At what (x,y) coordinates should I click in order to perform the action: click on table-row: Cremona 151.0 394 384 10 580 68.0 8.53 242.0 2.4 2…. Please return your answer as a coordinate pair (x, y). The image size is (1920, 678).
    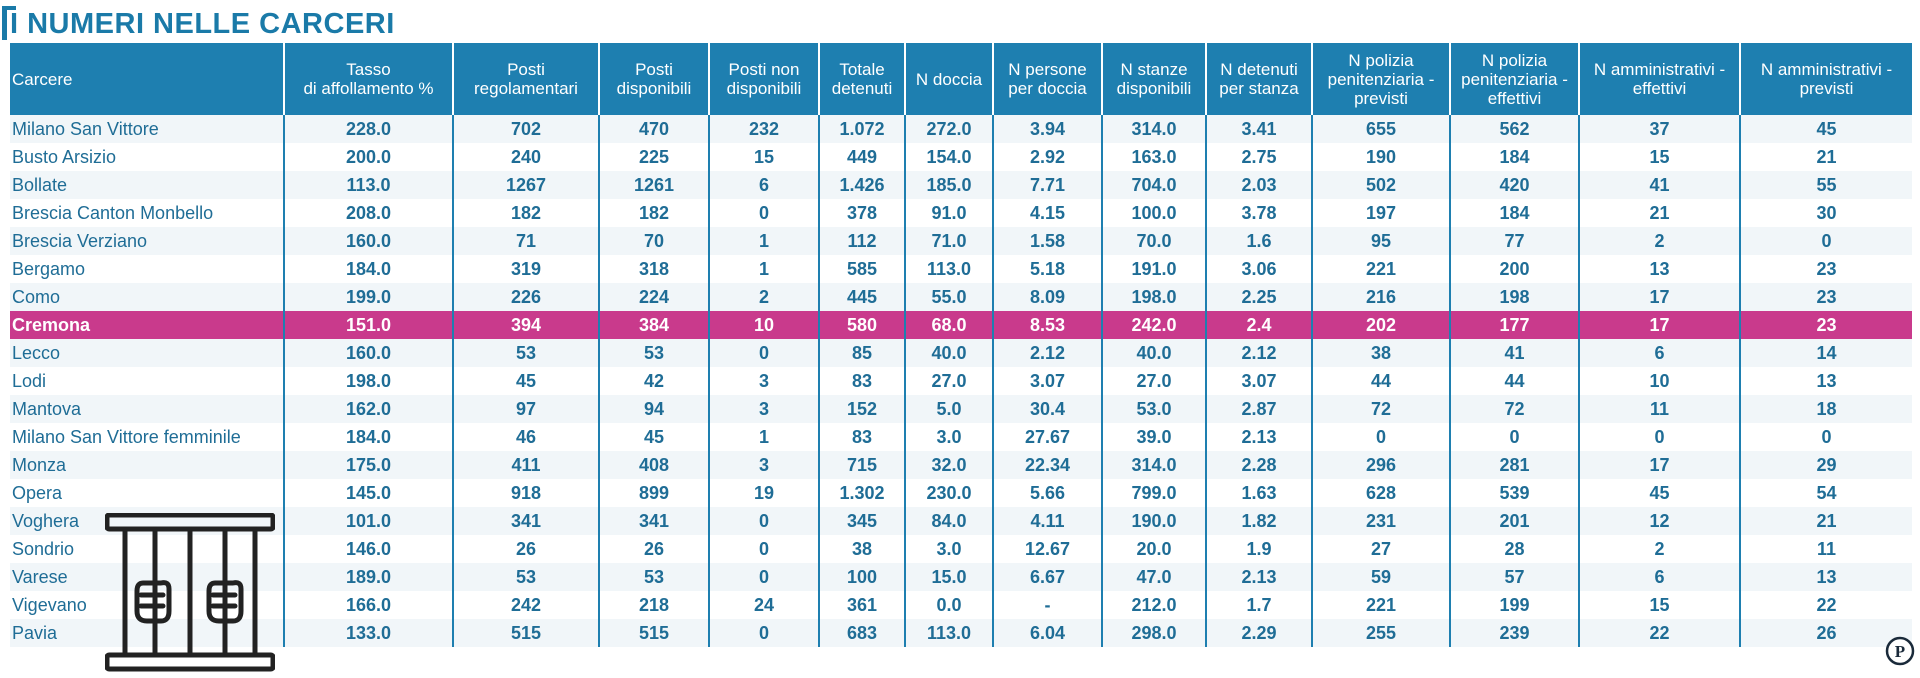
    Looking at the image, I should click on (961, 325).